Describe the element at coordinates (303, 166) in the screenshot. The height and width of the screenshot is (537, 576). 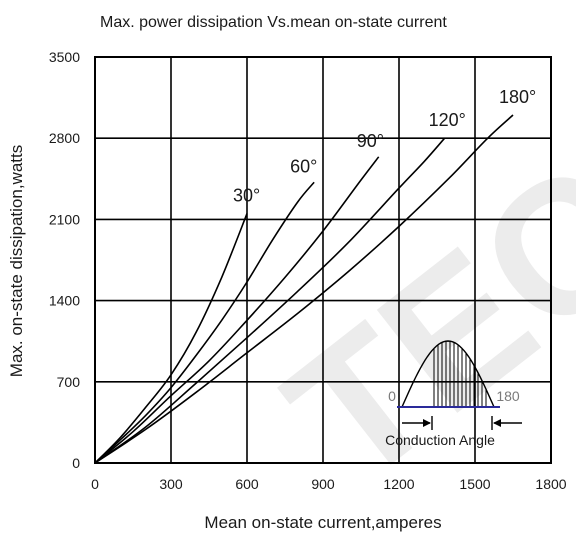
I see `series-label: 60°` at that location.